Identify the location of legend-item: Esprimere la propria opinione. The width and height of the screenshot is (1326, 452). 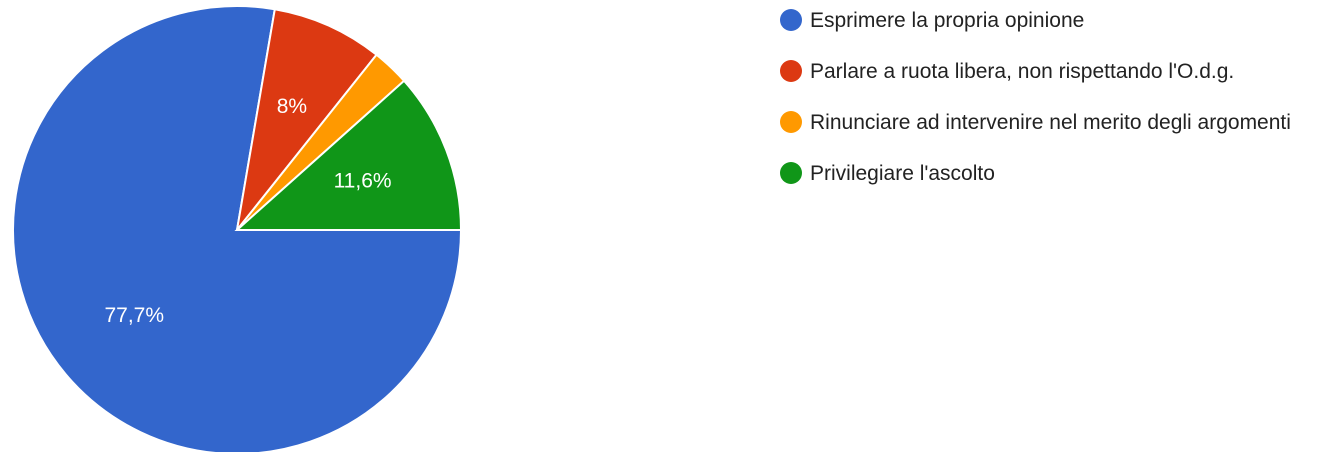
(1050, 20).